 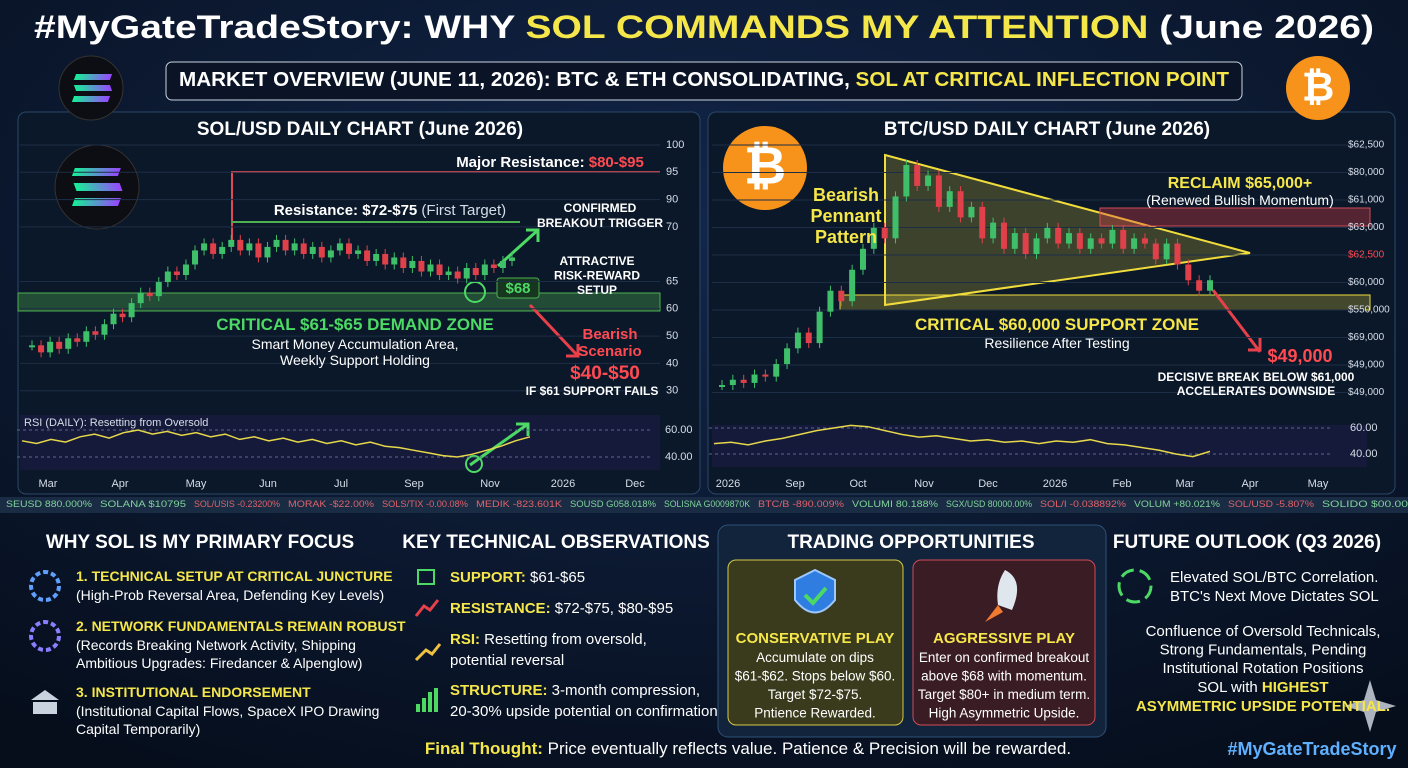 What do you see at coordinates (340, 442) in the screenshot?
I see `sol-rsi-band` at bounding box center [340, 442].